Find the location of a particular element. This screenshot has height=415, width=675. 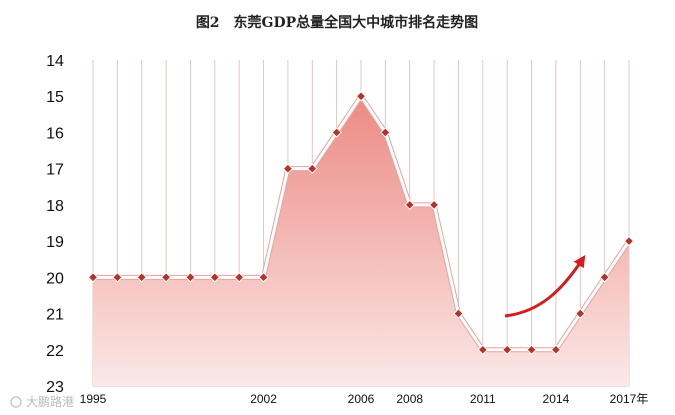

y-tick-label: 19 is located at coordinates (55, 242).